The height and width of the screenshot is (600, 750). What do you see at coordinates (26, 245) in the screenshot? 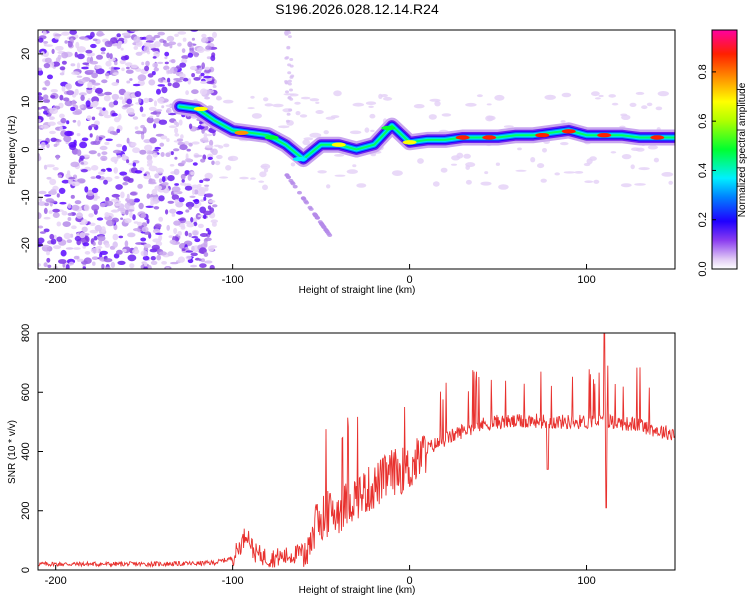
I see `y-tick-label: -20` at bounding box center [26, 245].